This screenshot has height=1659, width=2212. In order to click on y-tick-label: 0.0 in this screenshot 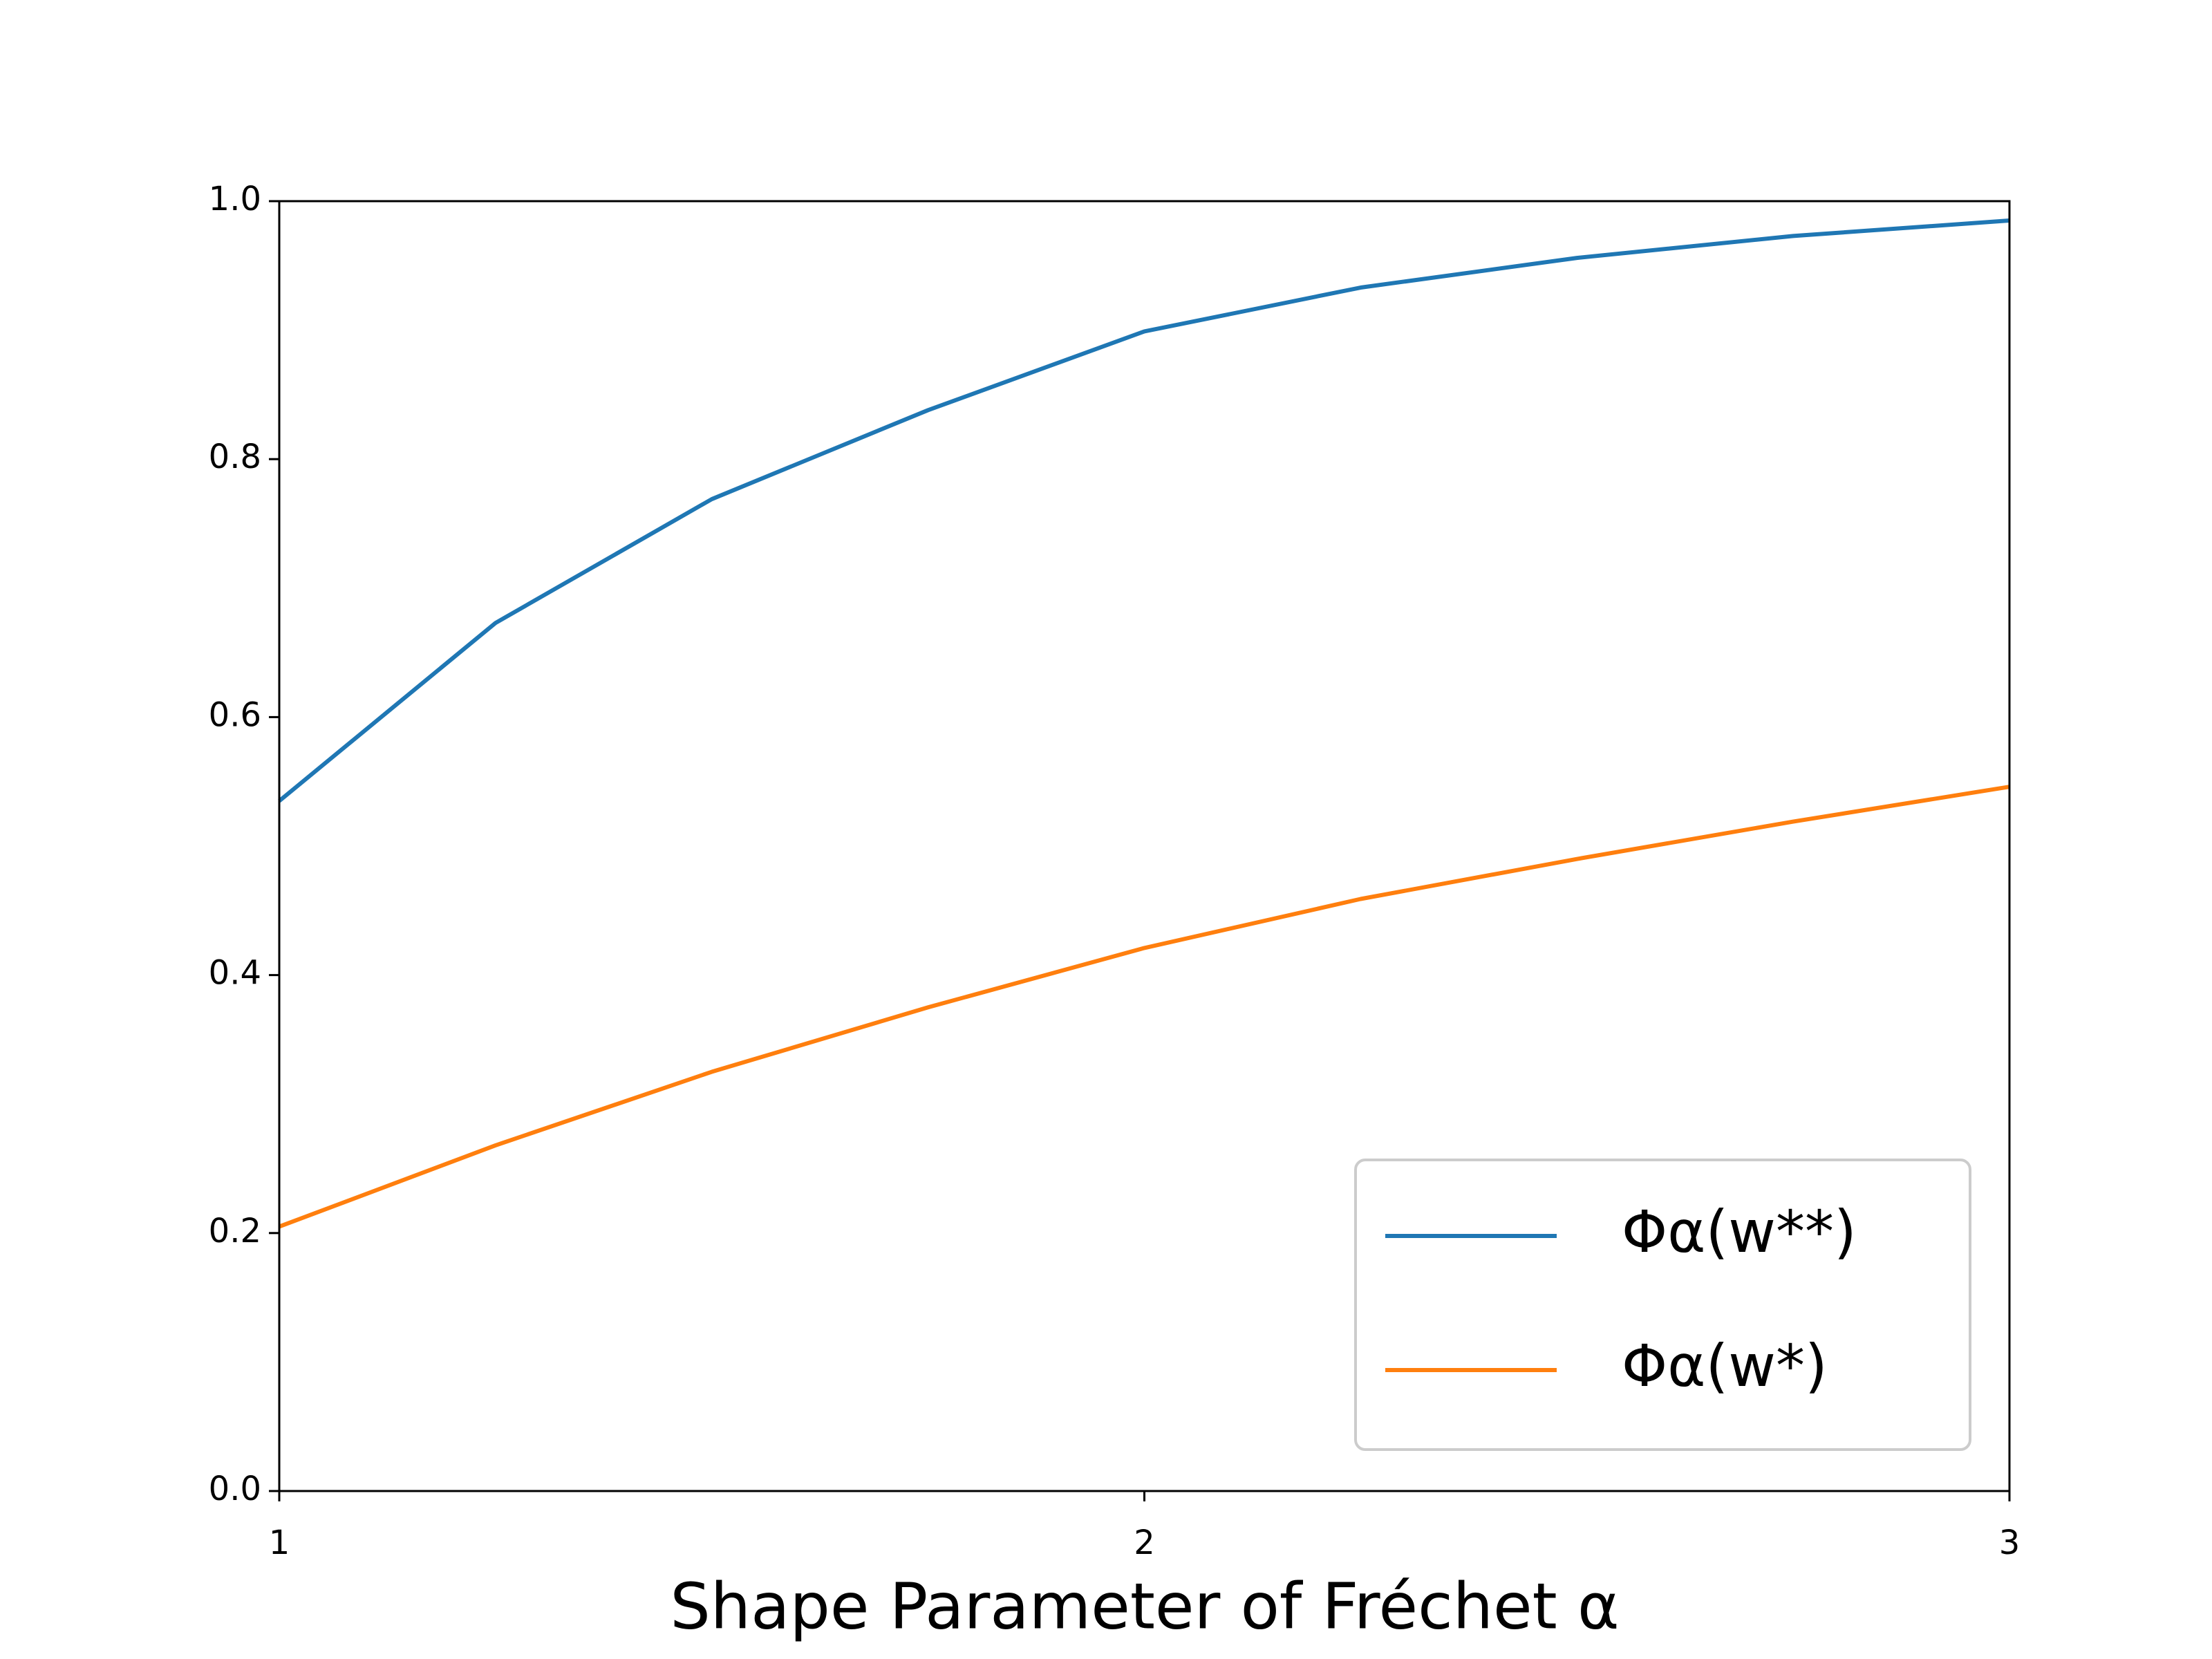, I will do `click(235, 1489)`.